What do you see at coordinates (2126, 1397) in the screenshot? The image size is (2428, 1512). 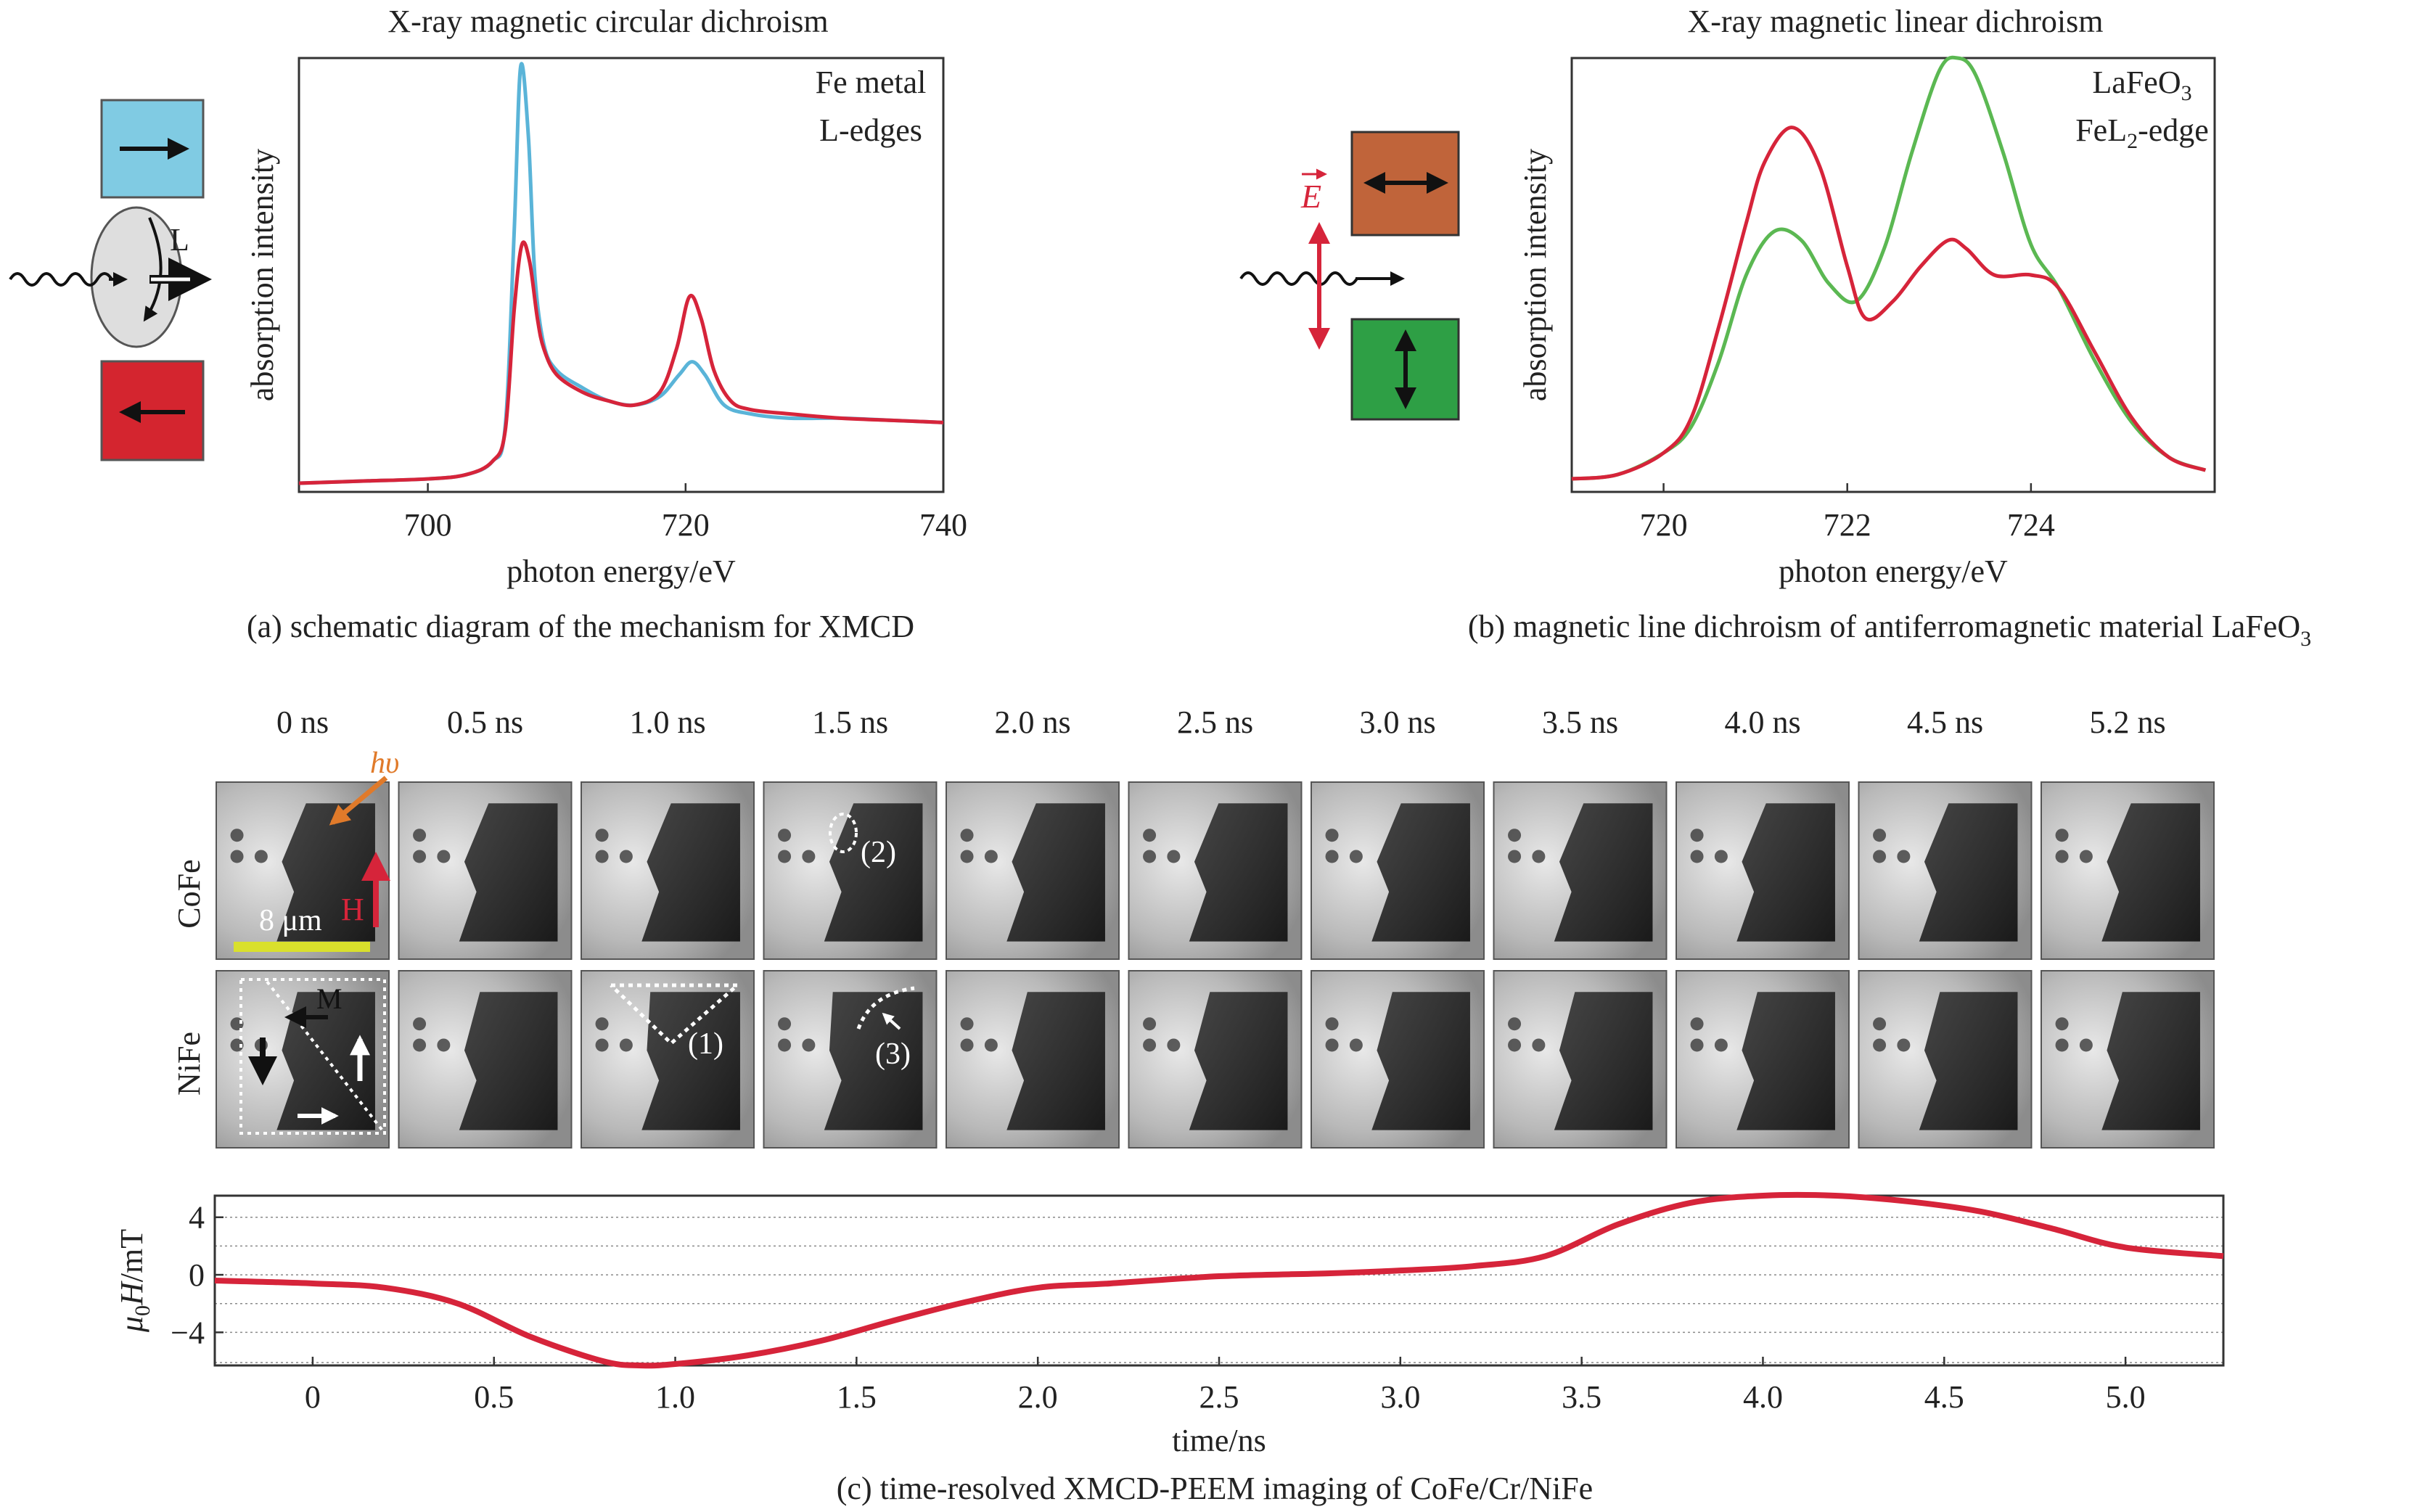 I see `x-tick-label: 5.0` at bounding box center [2126, 1397].